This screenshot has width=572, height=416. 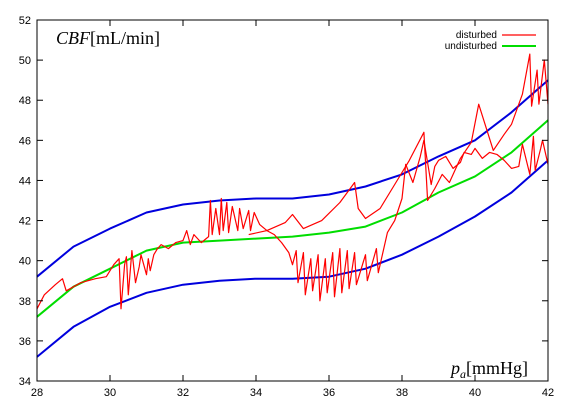 I want to click on y-tick-label: 36, so click(x=25, y=342).